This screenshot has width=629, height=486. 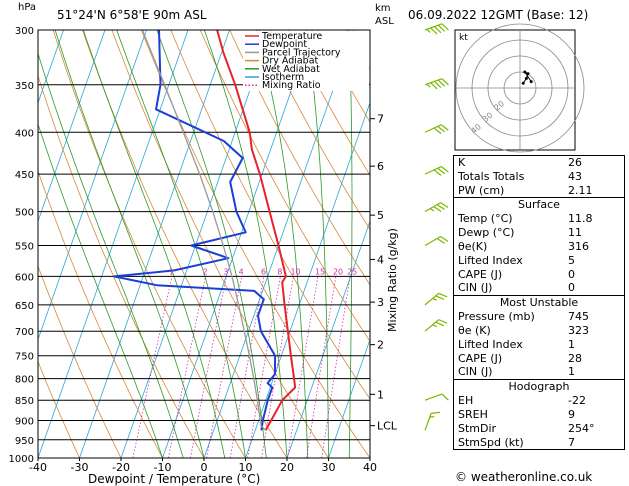 I want to click on index-row: EH -22, so click(x=539, y=401).